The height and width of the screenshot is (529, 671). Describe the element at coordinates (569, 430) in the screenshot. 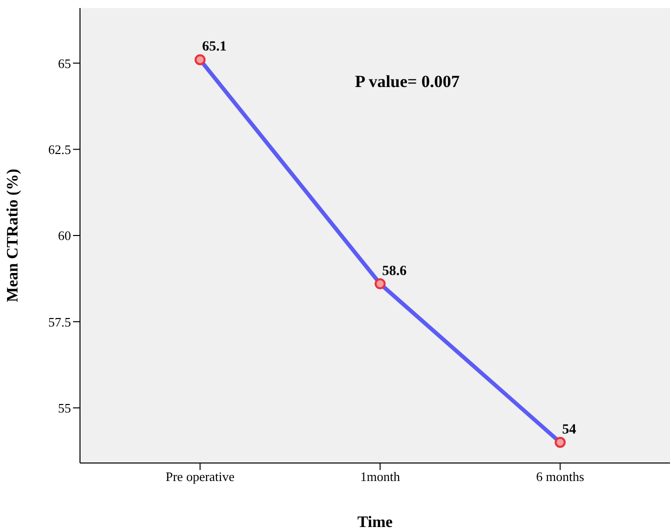

I see `text: 54` at that location.